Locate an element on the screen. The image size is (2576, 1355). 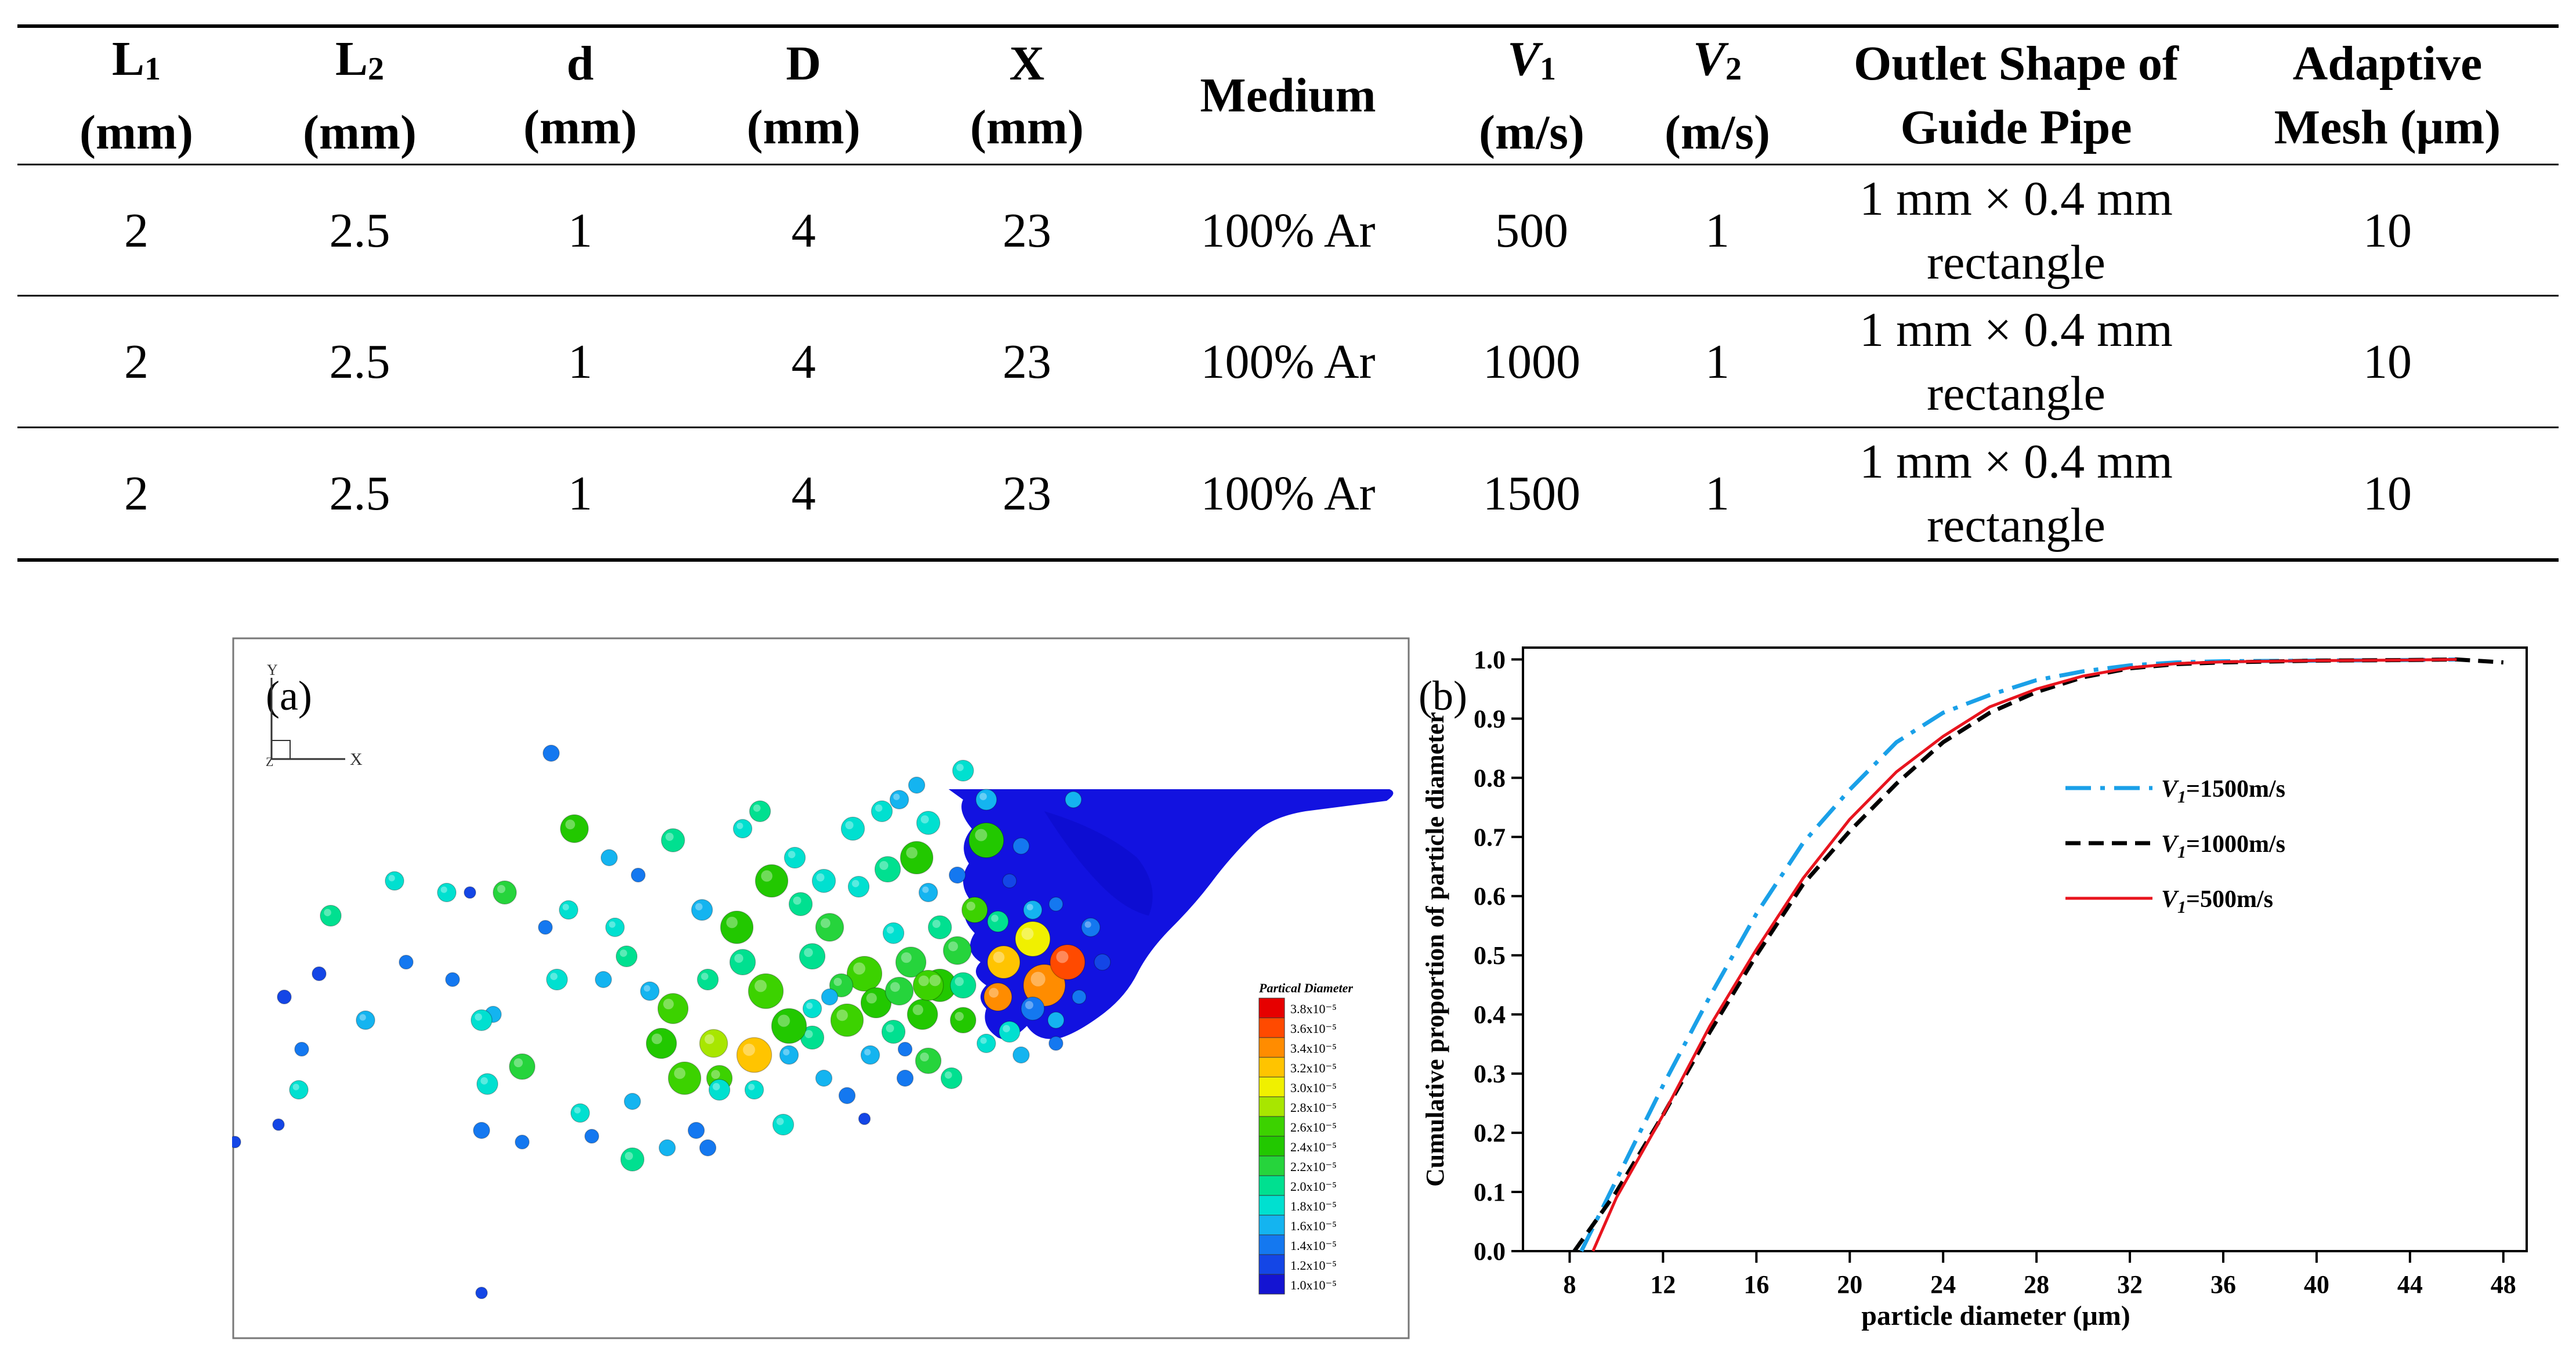
table-cell: 2.5 is located at coordinates (359, 231).